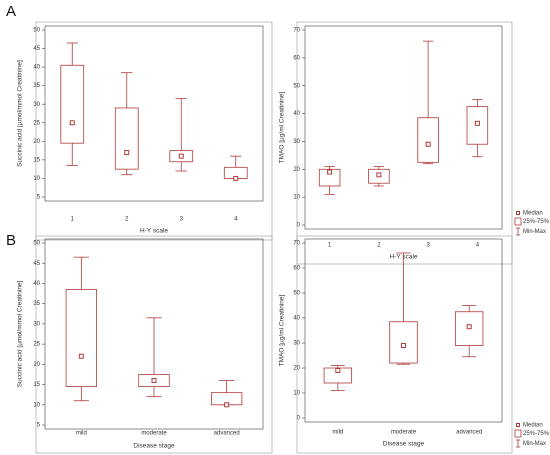 The image size is (550, 455). I want to click on panel-label: A, so click(11, 11).